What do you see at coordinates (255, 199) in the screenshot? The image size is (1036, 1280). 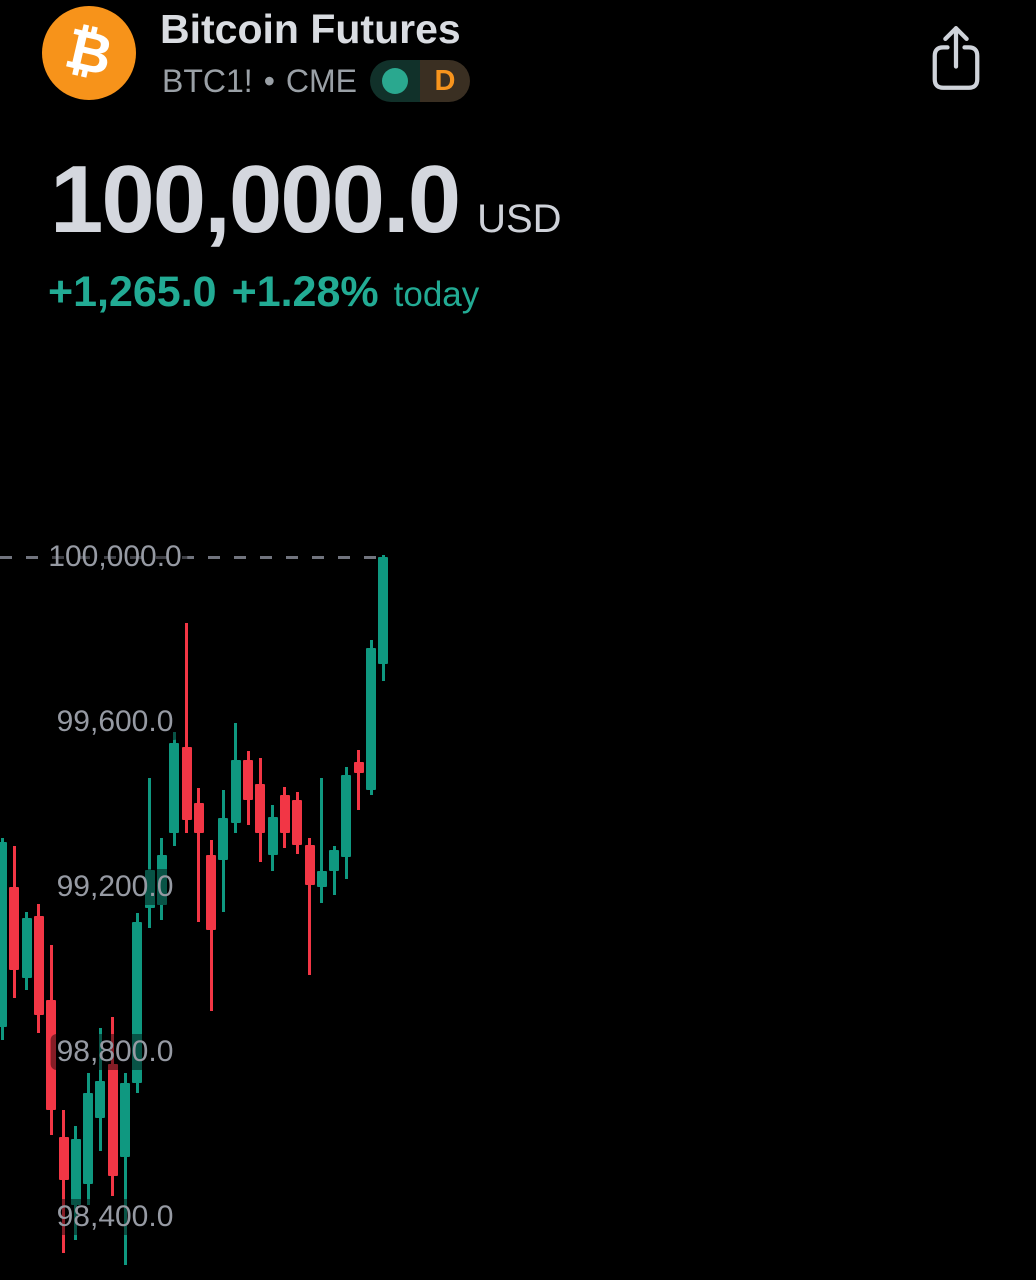 I see `price-value: 100,000.0` at bounding box center [255, 199].